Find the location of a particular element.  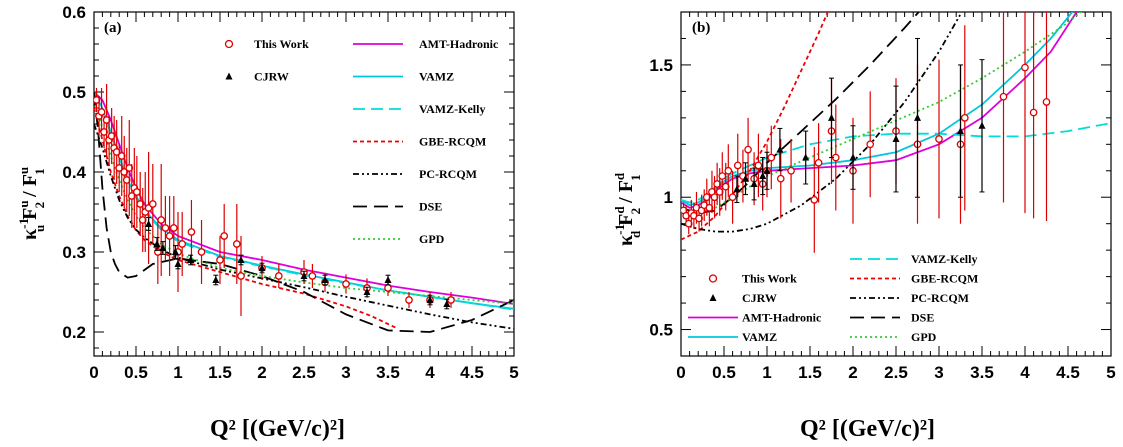

legend-label-cjrw: CJRW is located at coordinates (759, 298).